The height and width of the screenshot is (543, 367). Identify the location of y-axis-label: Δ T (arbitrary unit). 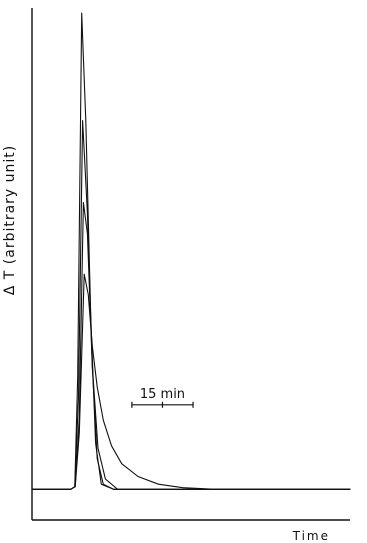
(10, 220).